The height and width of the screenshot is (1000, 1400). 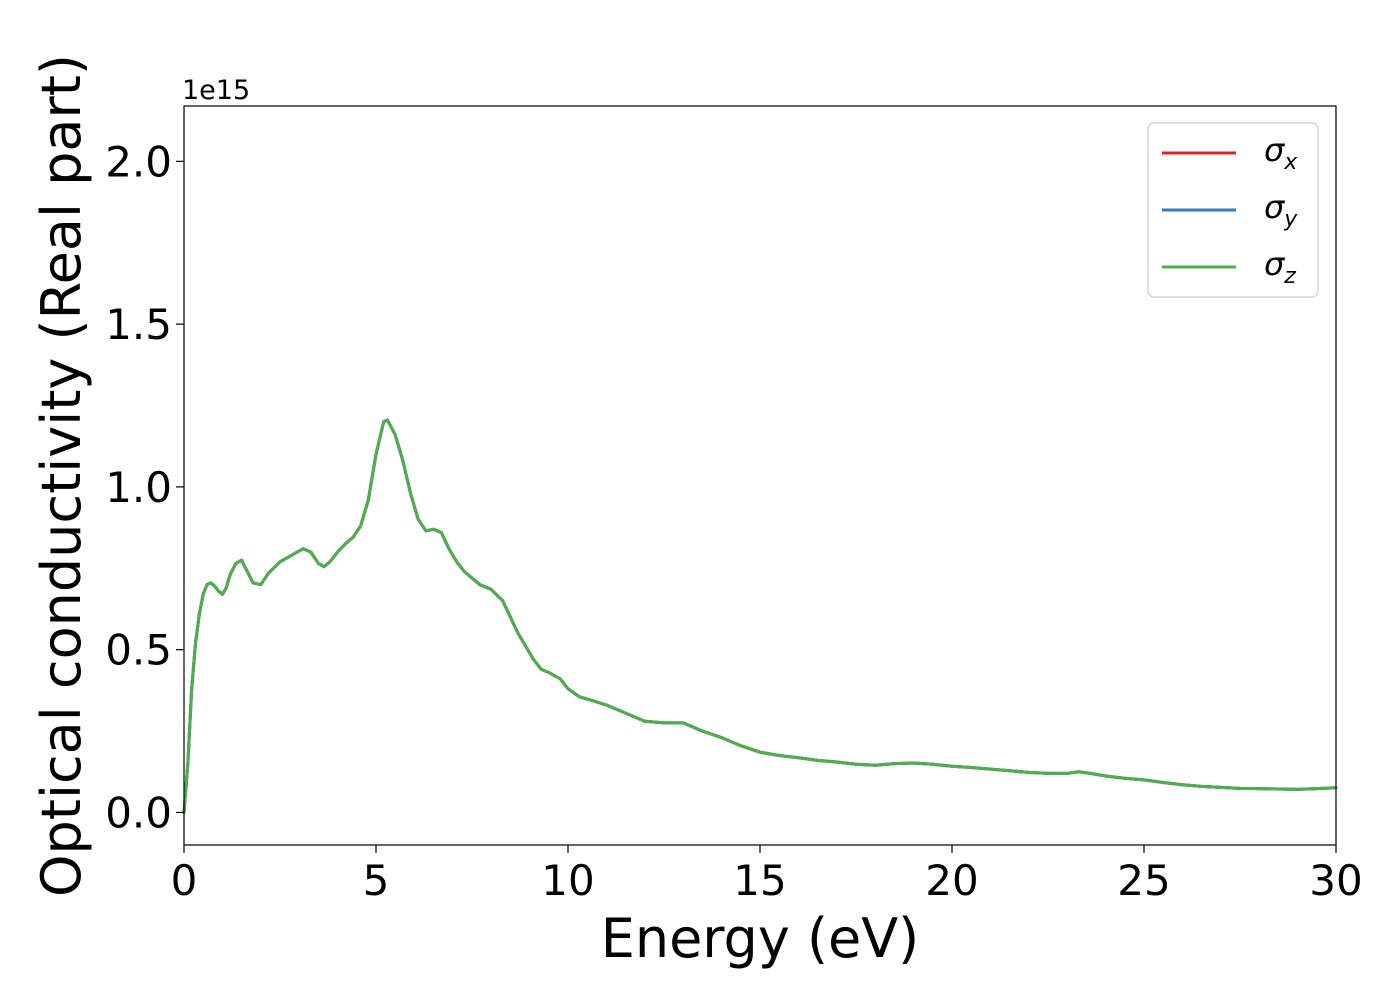 I want to click on y-axis-ticks: 0.0 0.5 1.0 1.5 2.0, so click(x=144, y=487).